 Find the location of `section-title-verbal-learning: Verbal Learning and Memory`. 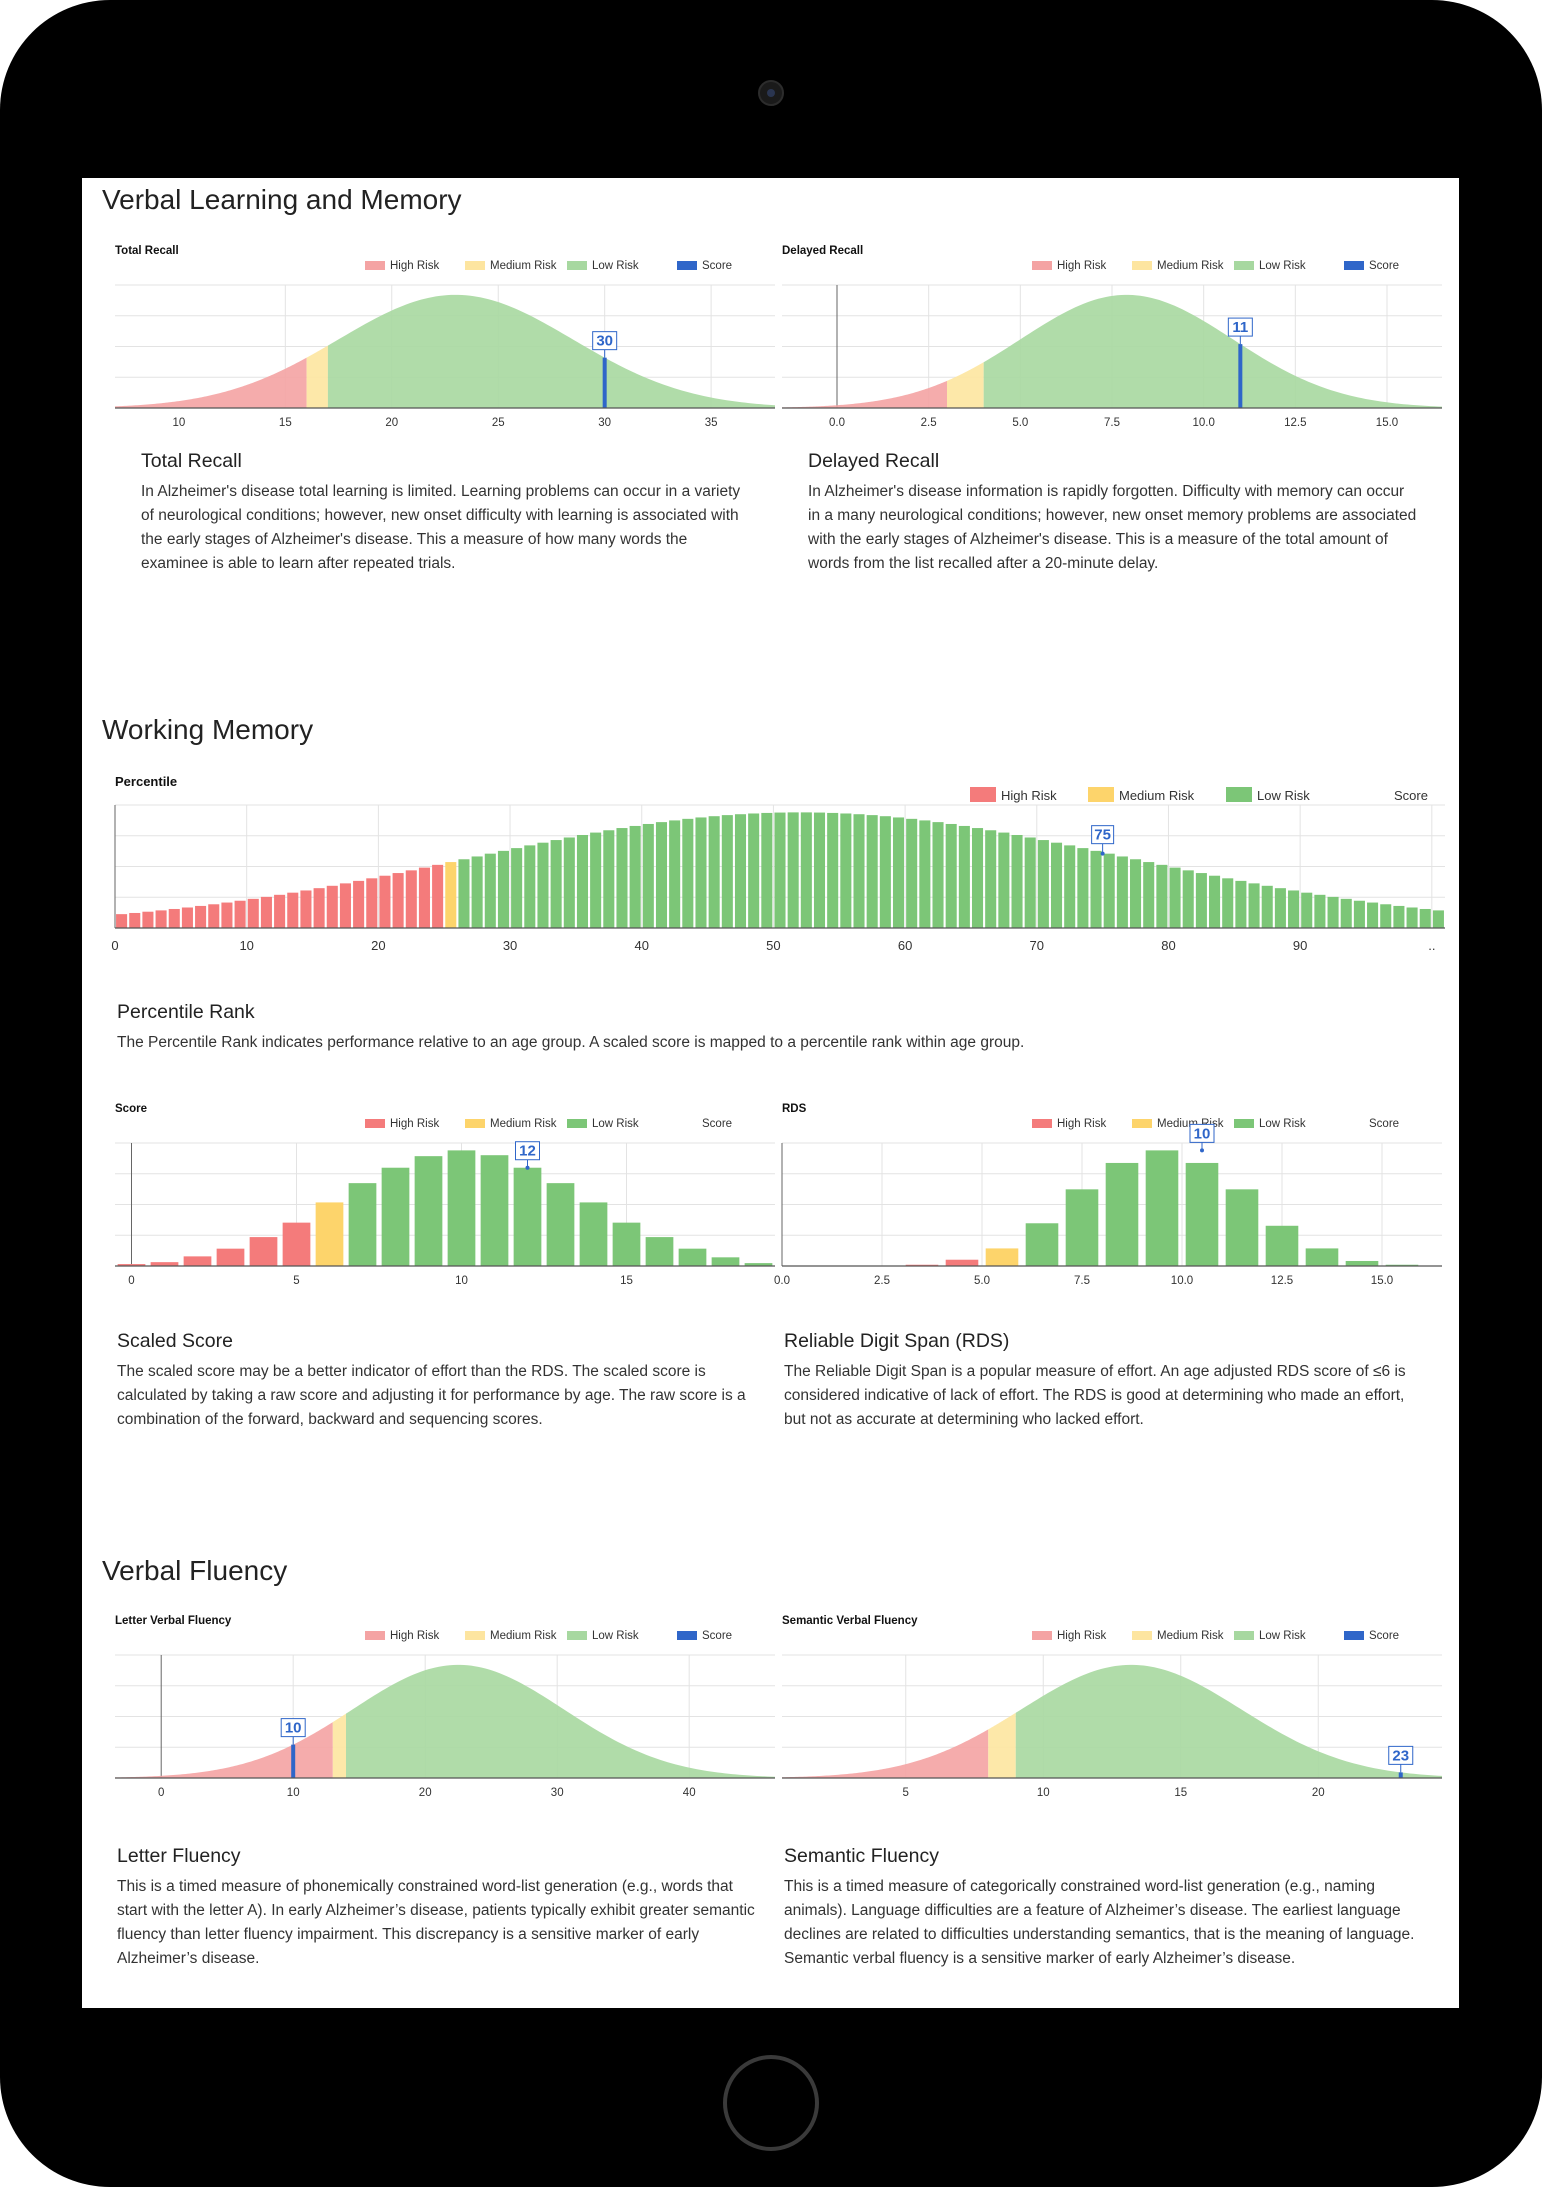

section-title-verbal-learning: Verbal Learning and Memory is located at coordinates (282, 199).